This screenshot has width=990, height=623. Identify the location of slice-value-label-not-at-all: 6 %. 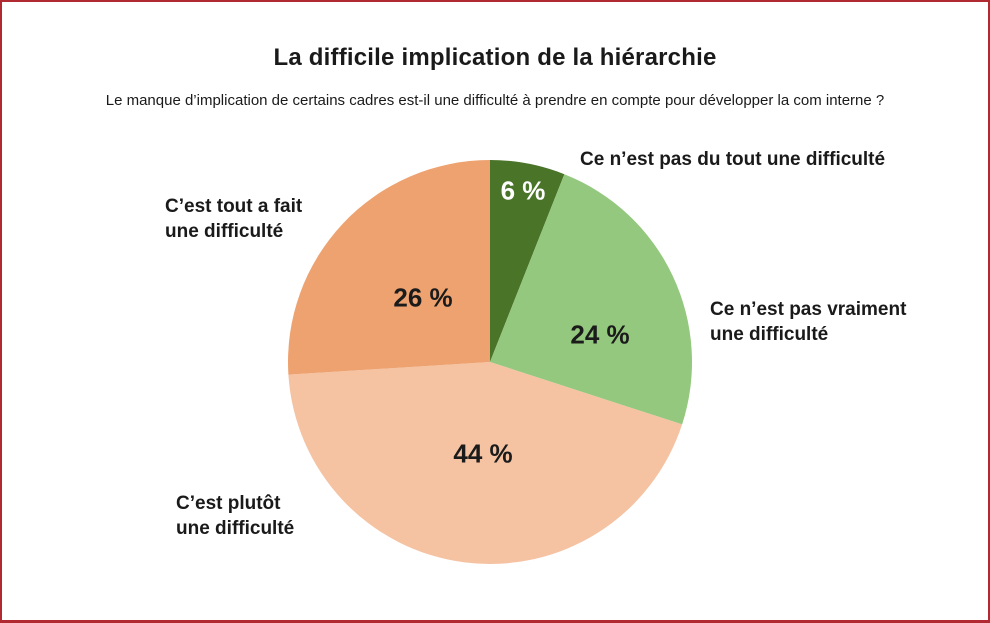
(523, 190).